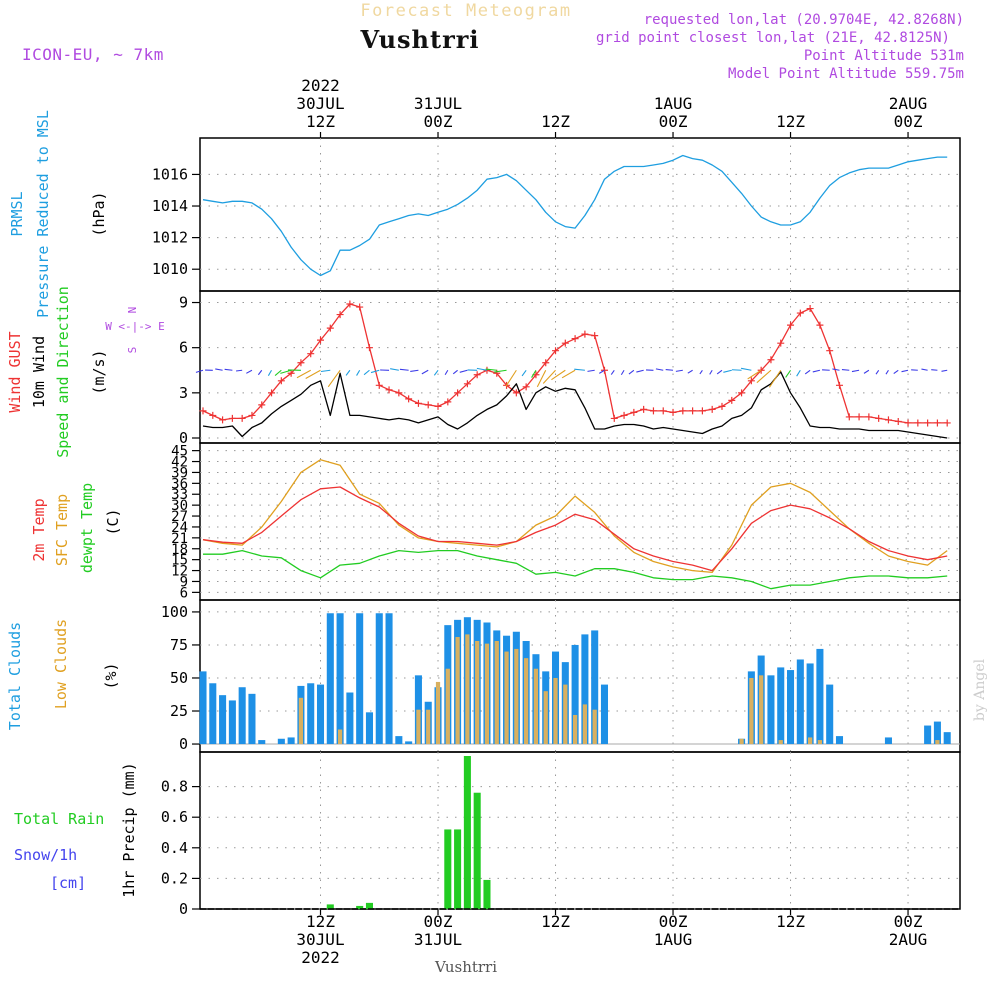  I want to click on y-tick-label: 75, so click(179, 645).